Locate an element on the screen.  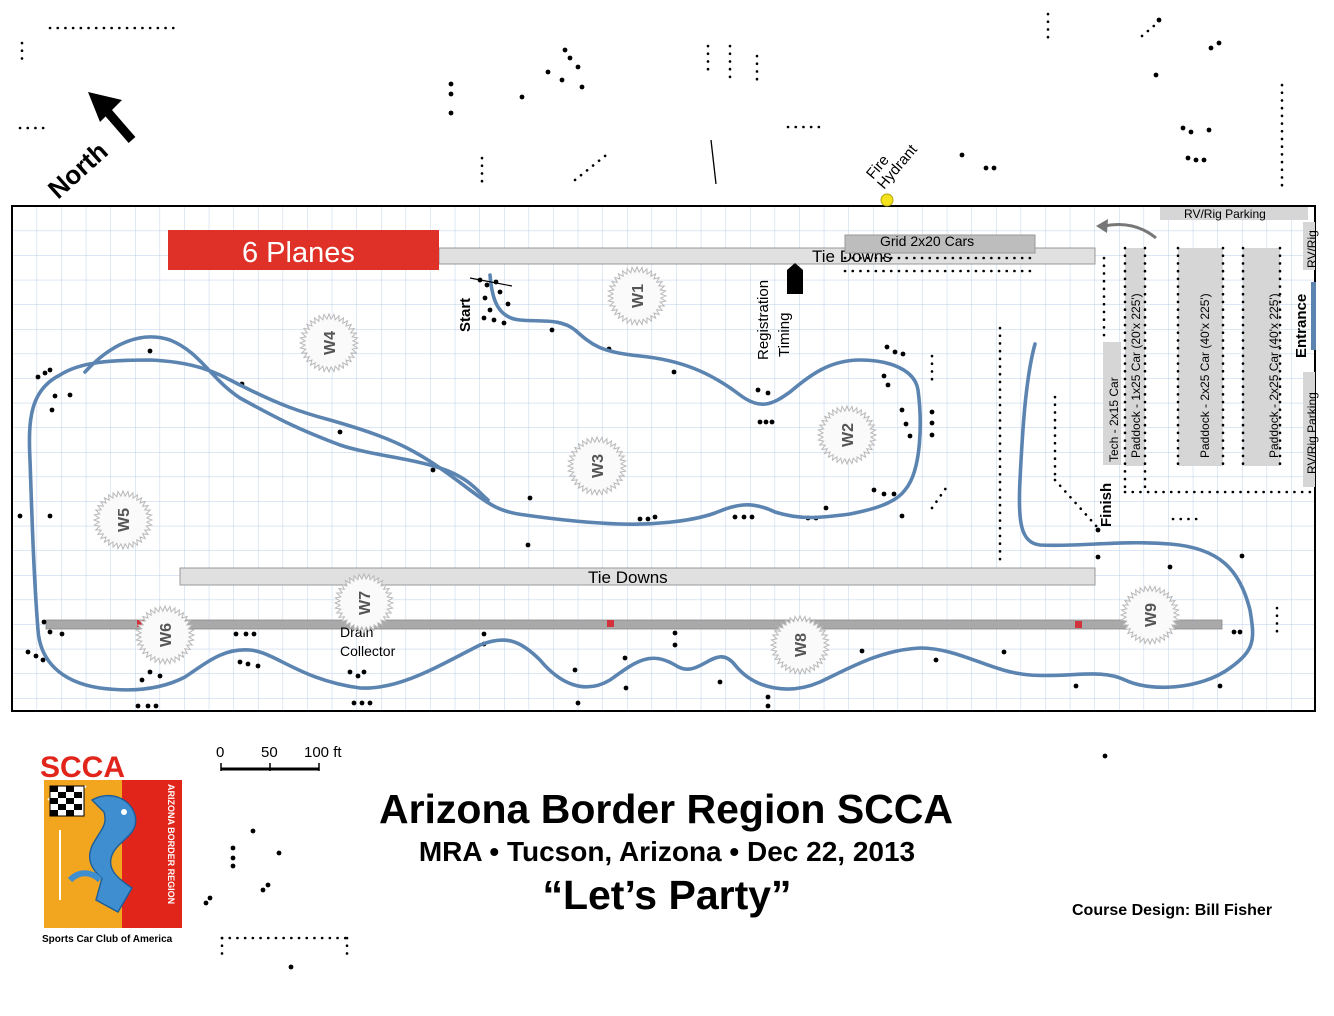
worker-label: W8 is located at coordinates (801, 645).